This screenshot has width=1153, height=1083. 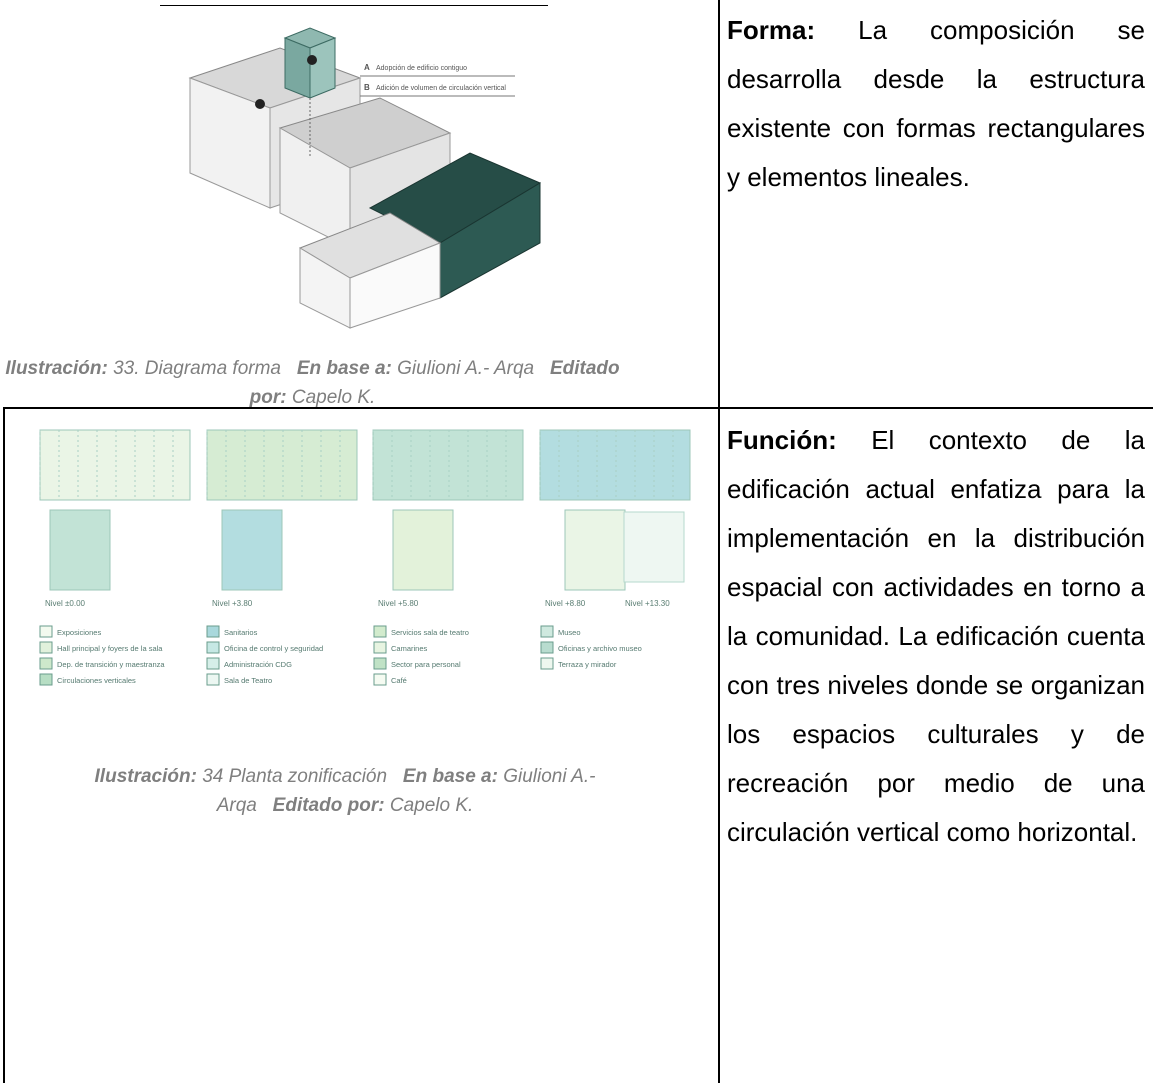 I want to click on legend-label: Servicios sala de teatro, so click(x=430, y=632).